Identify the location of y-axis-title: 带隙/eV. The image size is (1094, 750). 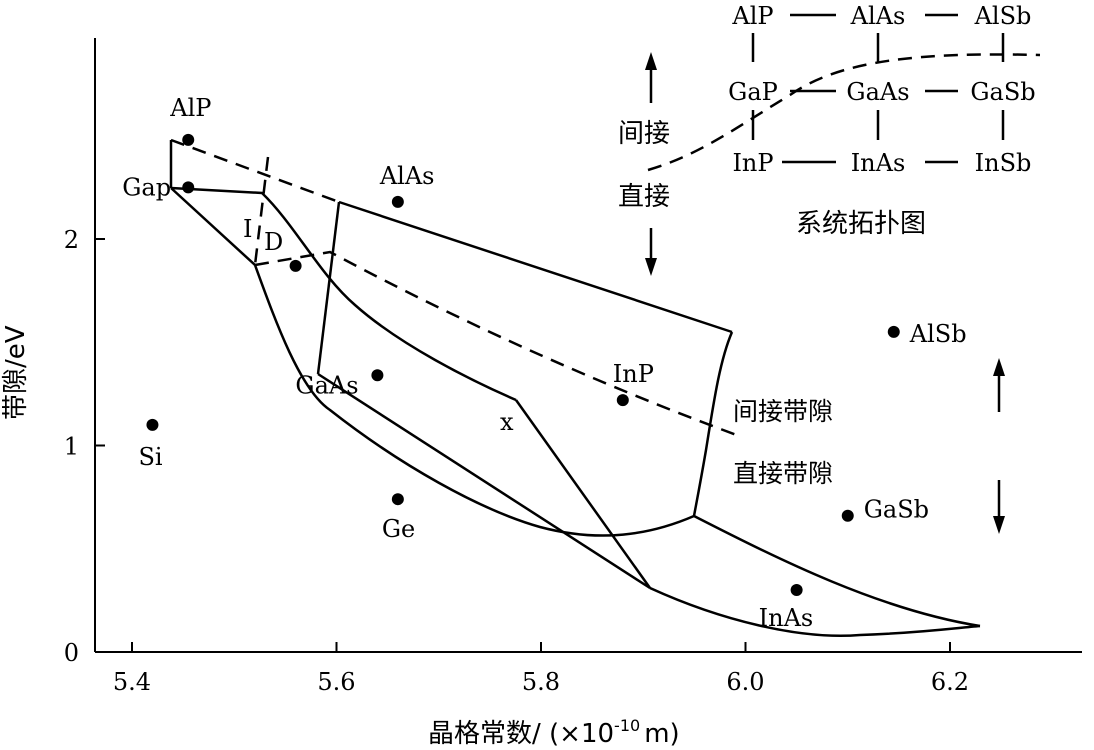
(16, 372).